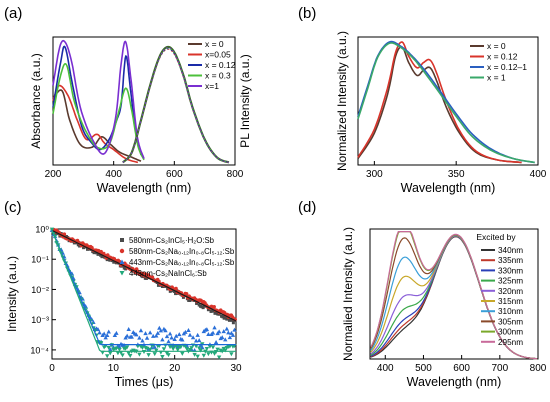 The width and height of the screenshot is (550, 402). I want to click on d-legend-label: 310nm, so click(510, 311).